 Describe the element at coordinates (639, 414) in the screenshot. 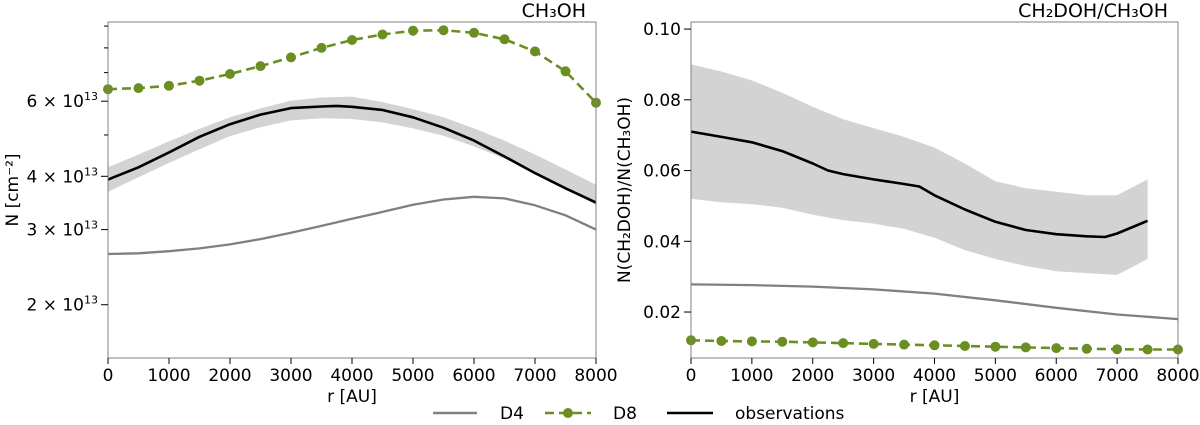

I see `legend: D4 D8 observations` at that location.